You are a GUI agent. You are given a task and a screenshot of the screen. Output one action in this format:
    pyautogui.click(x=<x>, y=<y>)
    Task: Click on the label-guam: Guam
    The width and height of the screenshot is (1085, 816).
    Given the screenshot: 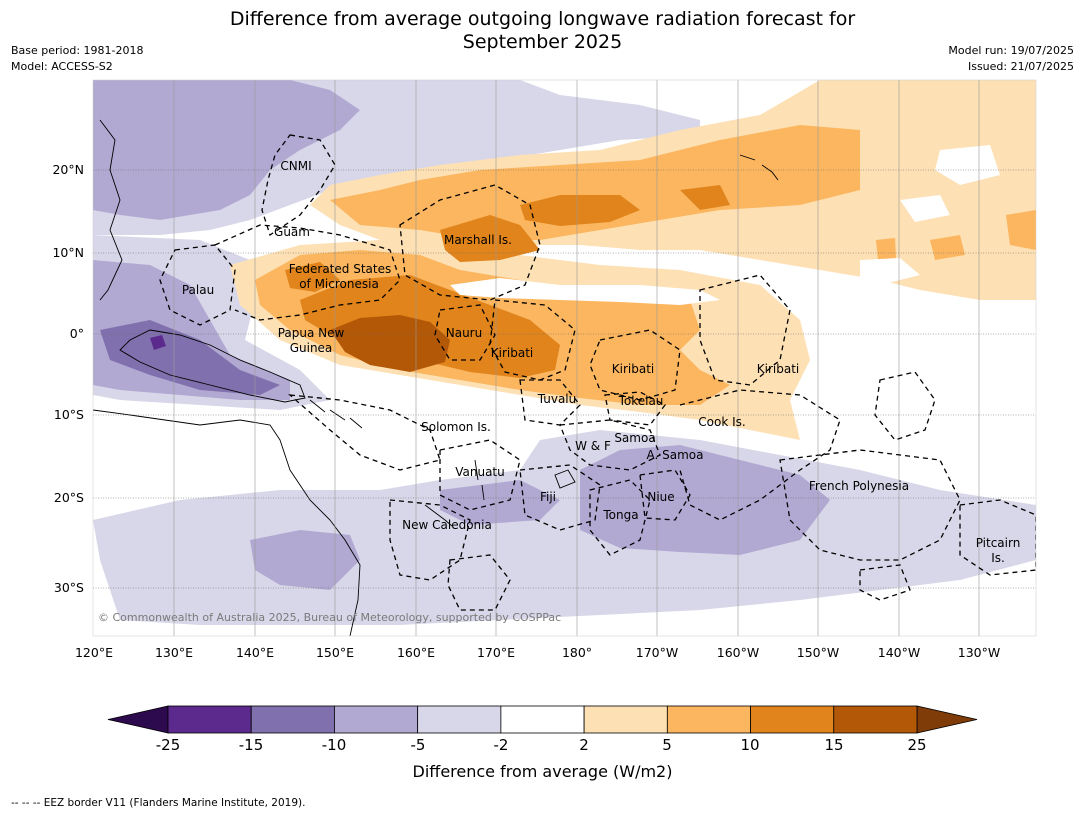 What is the action you would take?
    pyautogui.click(x=292, y=232)
    